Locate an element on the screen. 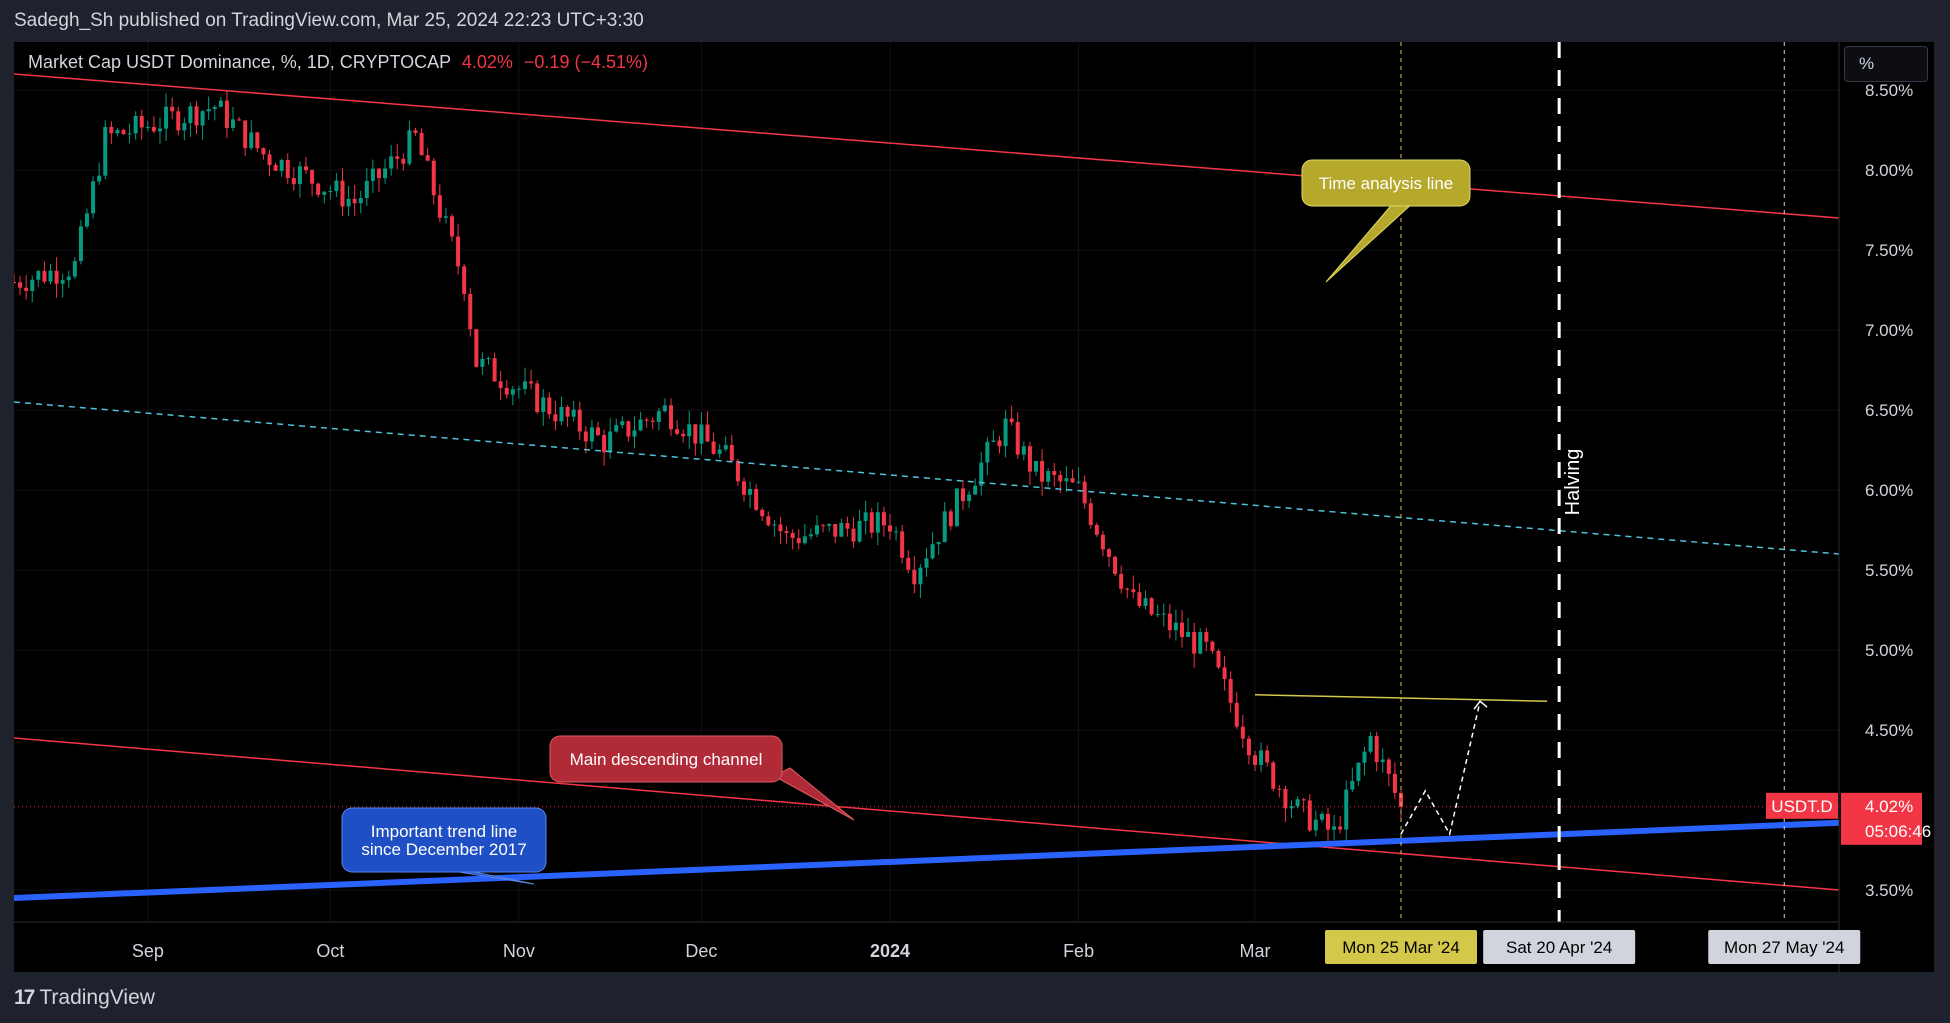 This screenshot has height=1023, width=1950. last-price-countdown: 05:06:46 is located at coordinates (1898, 831).